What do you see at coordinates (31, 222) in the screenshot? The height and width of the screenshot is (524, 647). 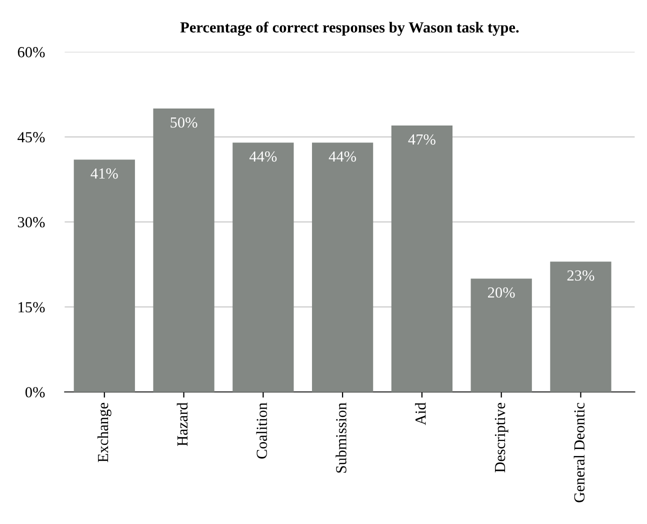 I see `y-tick-label: 30%` at bounding box center [31, 222].